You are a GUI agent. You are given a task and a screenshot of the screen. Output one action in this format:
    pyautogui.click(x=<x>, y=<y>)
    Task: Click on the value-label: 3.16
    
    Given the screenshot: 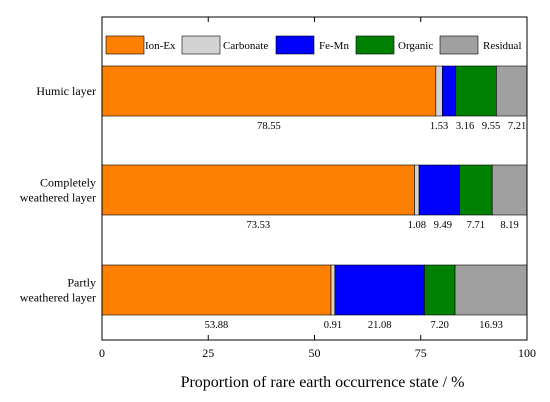 What is the action you would take?
    pyautogui.click(x=465, y=126)
    